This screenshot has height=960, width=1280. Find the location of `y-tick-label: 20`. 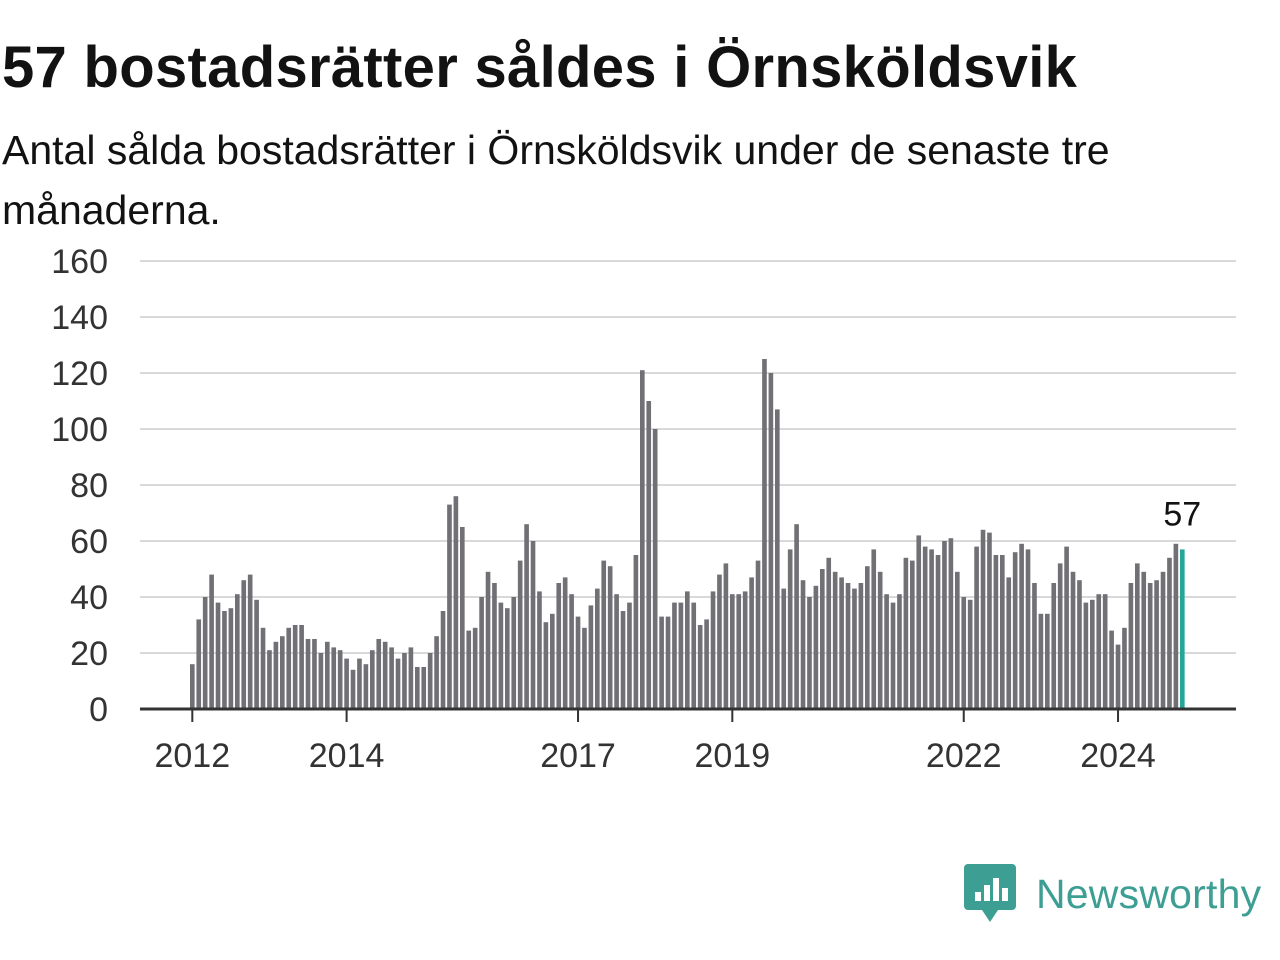

y-tick-label: 20 is located at coordinates (89, 654).